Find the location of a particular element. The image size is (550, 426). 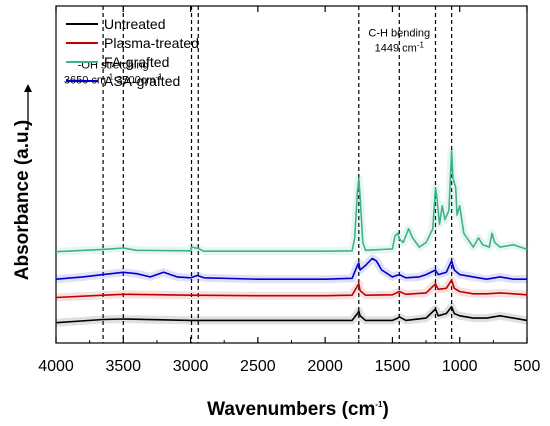

legend-label: ASA-grafted is located at coordinates (142, 81).